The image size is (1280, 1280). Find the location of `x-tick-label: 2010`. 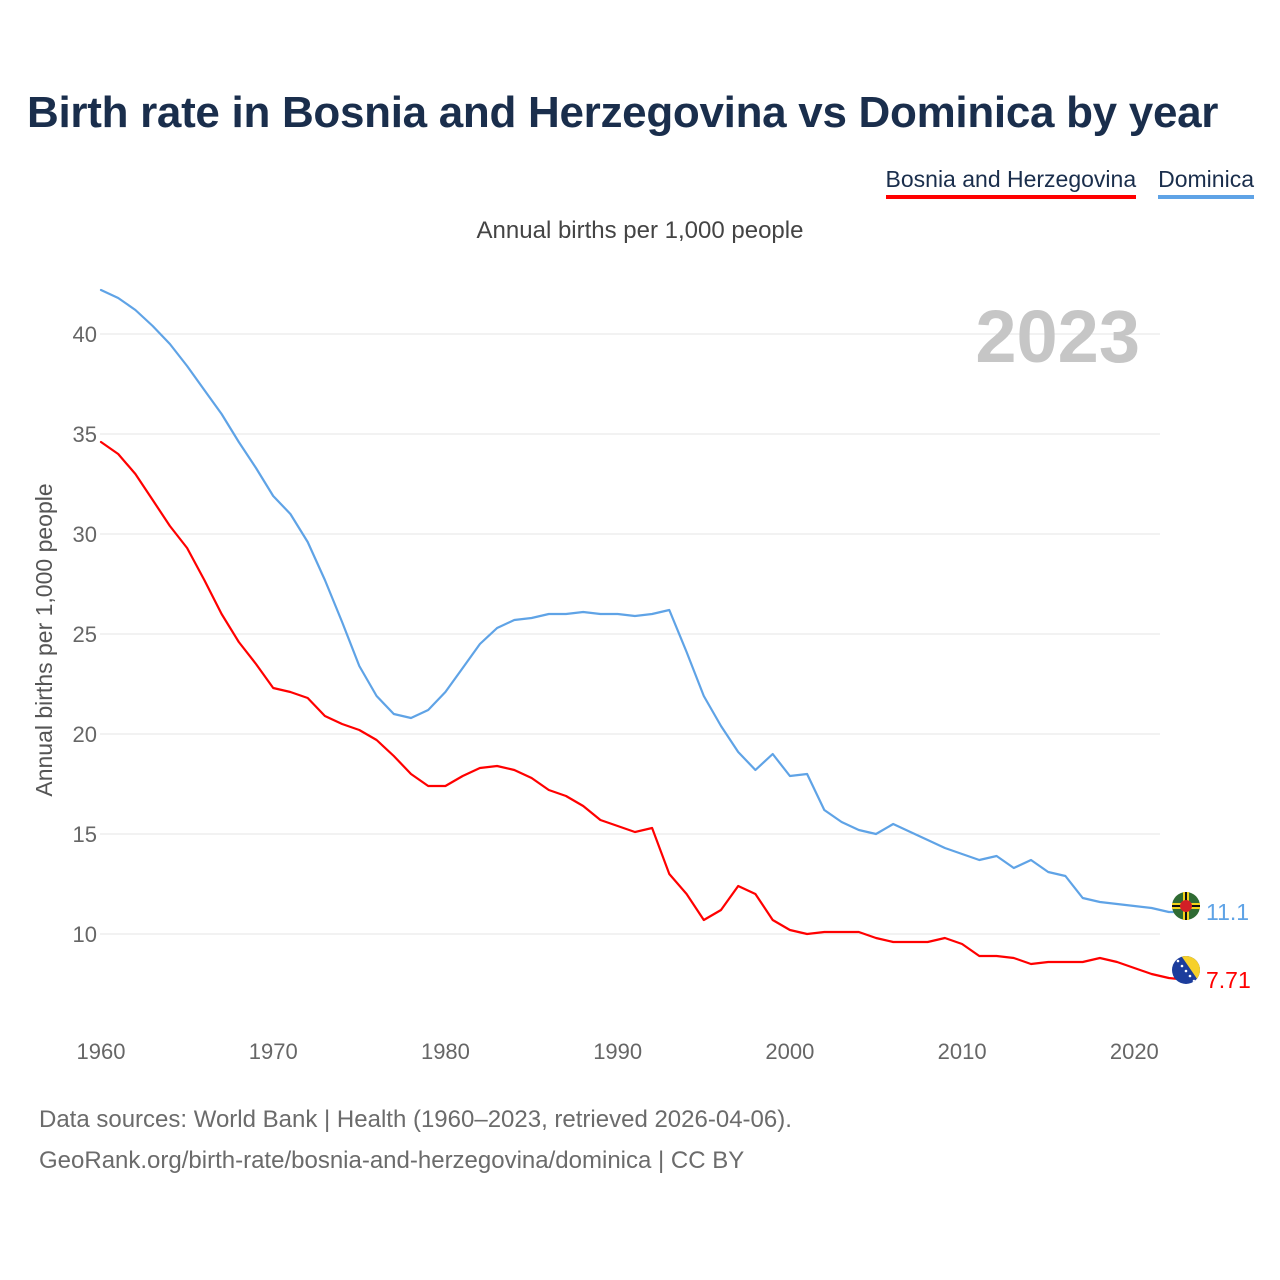

x-tick-label: 2010 is located at coordinates (962, 1051).